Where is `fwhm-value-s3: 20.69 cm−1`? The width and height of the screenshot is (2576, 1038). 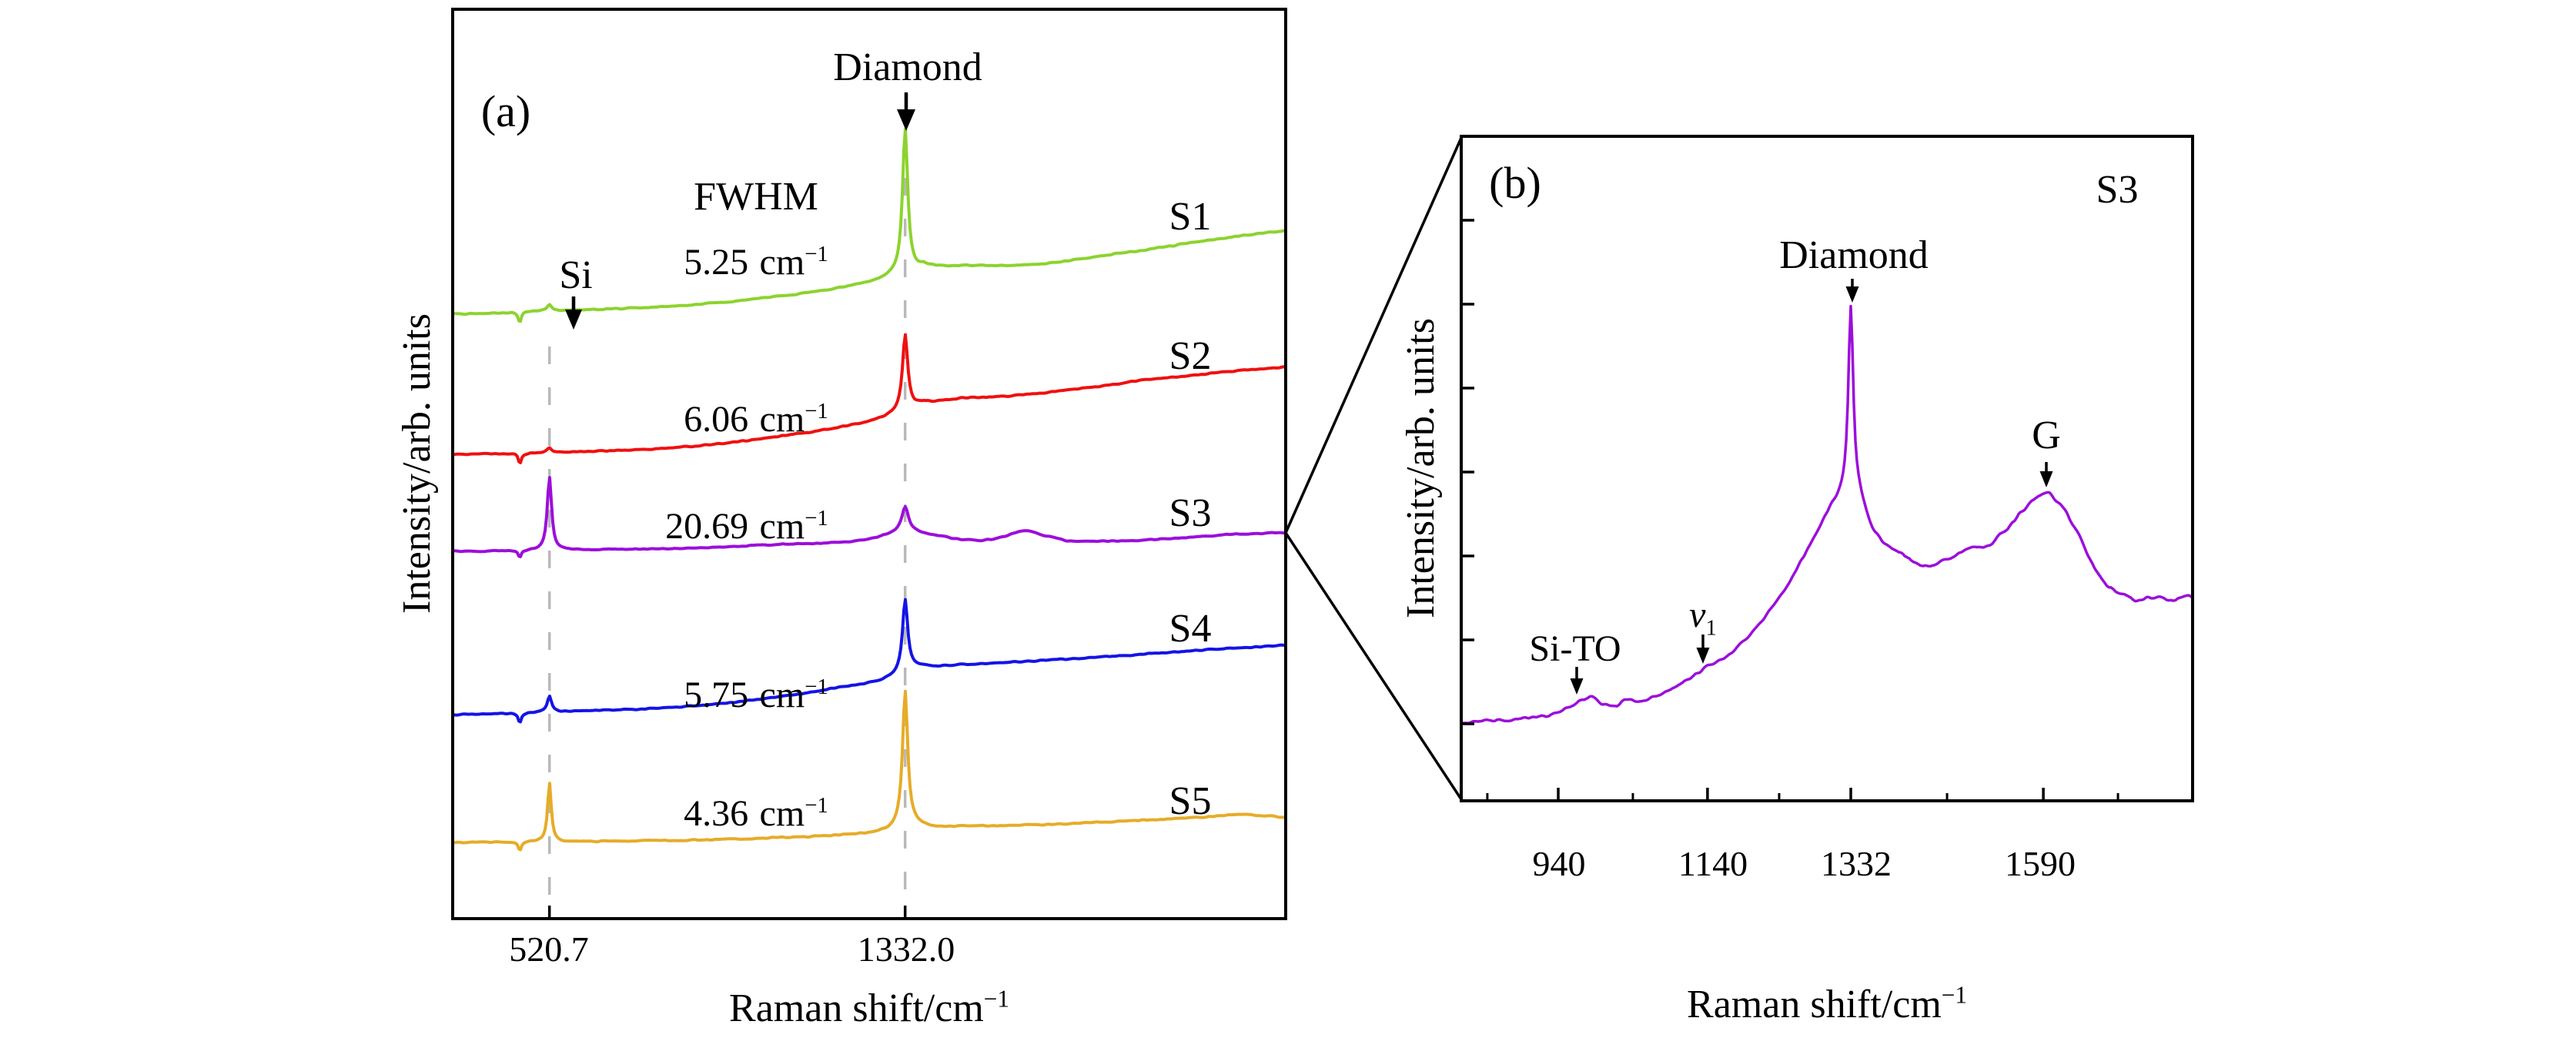 fwhm-value-s3: 20.69 cm−1 is located at coordinates (747, 526).